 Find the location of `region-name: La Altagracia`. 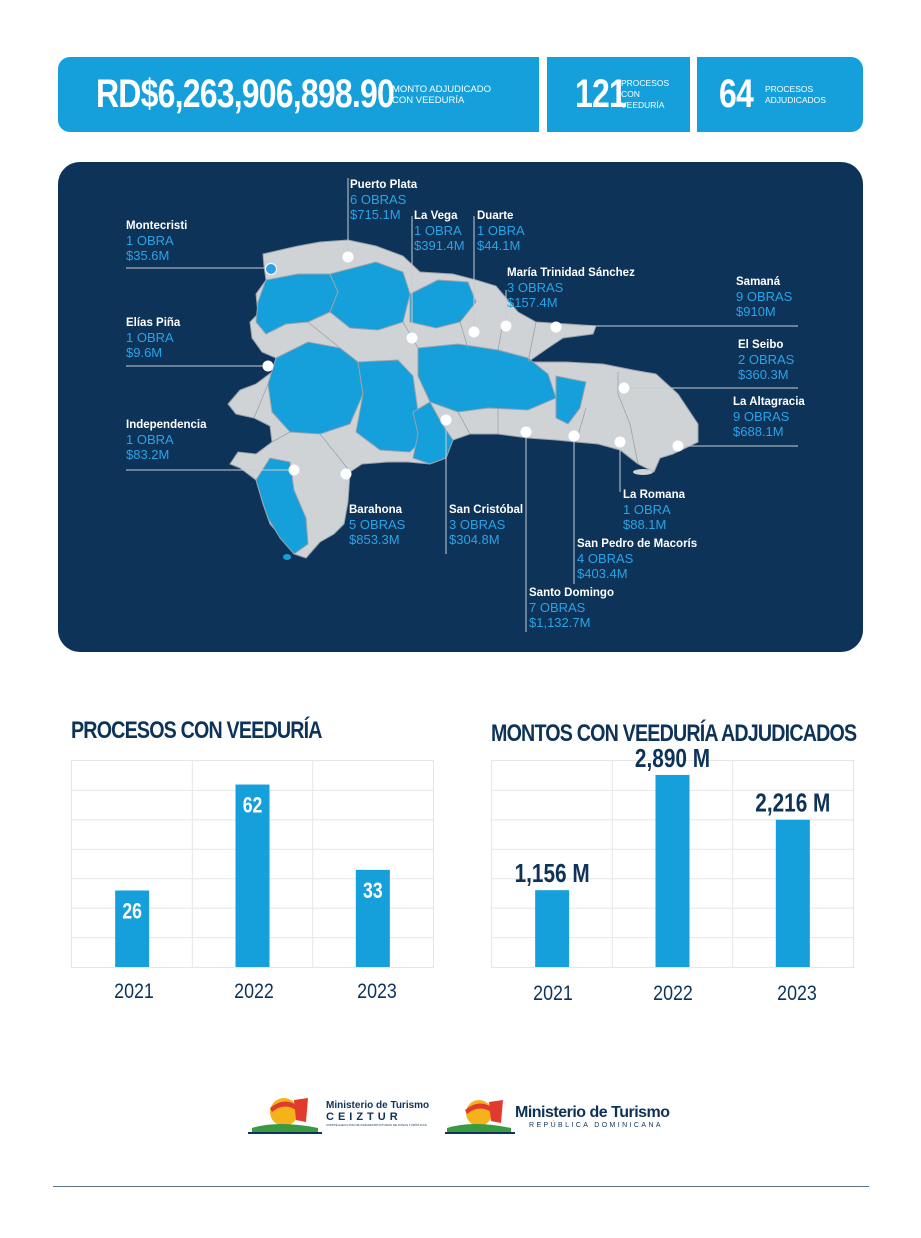

region-name: La Altagracia is located at coordinates (769, 402).